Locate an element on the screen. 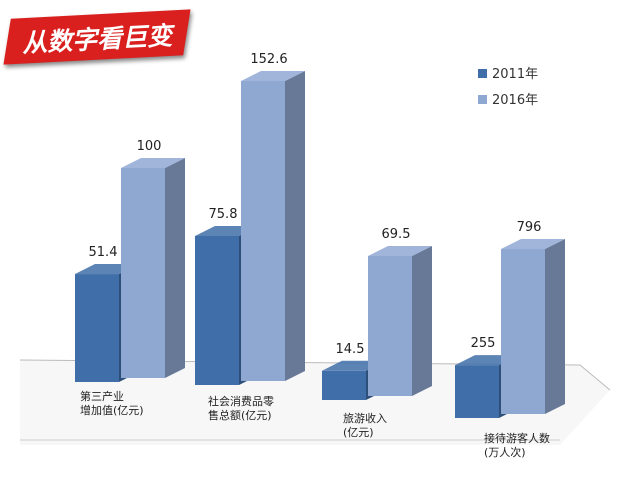  category-label: 社会消费品零 售总额(亿元) is located at coordinates (241, 408).